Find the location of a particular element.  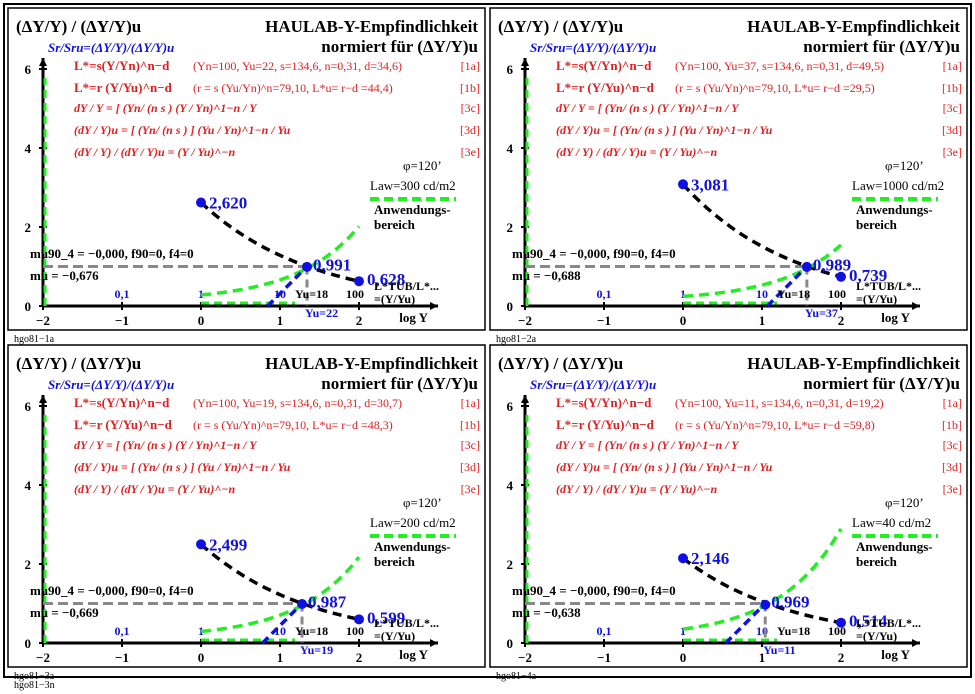

value-label-end: 0,628 is located at coordinates (386, 279).